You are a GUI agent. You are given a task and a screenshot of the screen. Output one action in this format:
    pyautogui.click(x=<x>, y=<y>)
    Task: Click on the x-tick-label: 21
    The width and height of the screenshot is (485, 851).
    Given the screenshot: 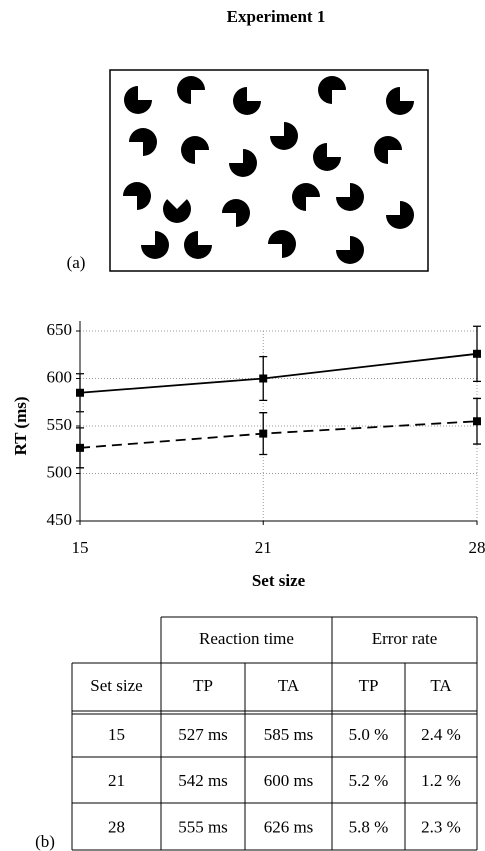 What is the action you would take?
    pyautogui.click(x=263, y=547)
    